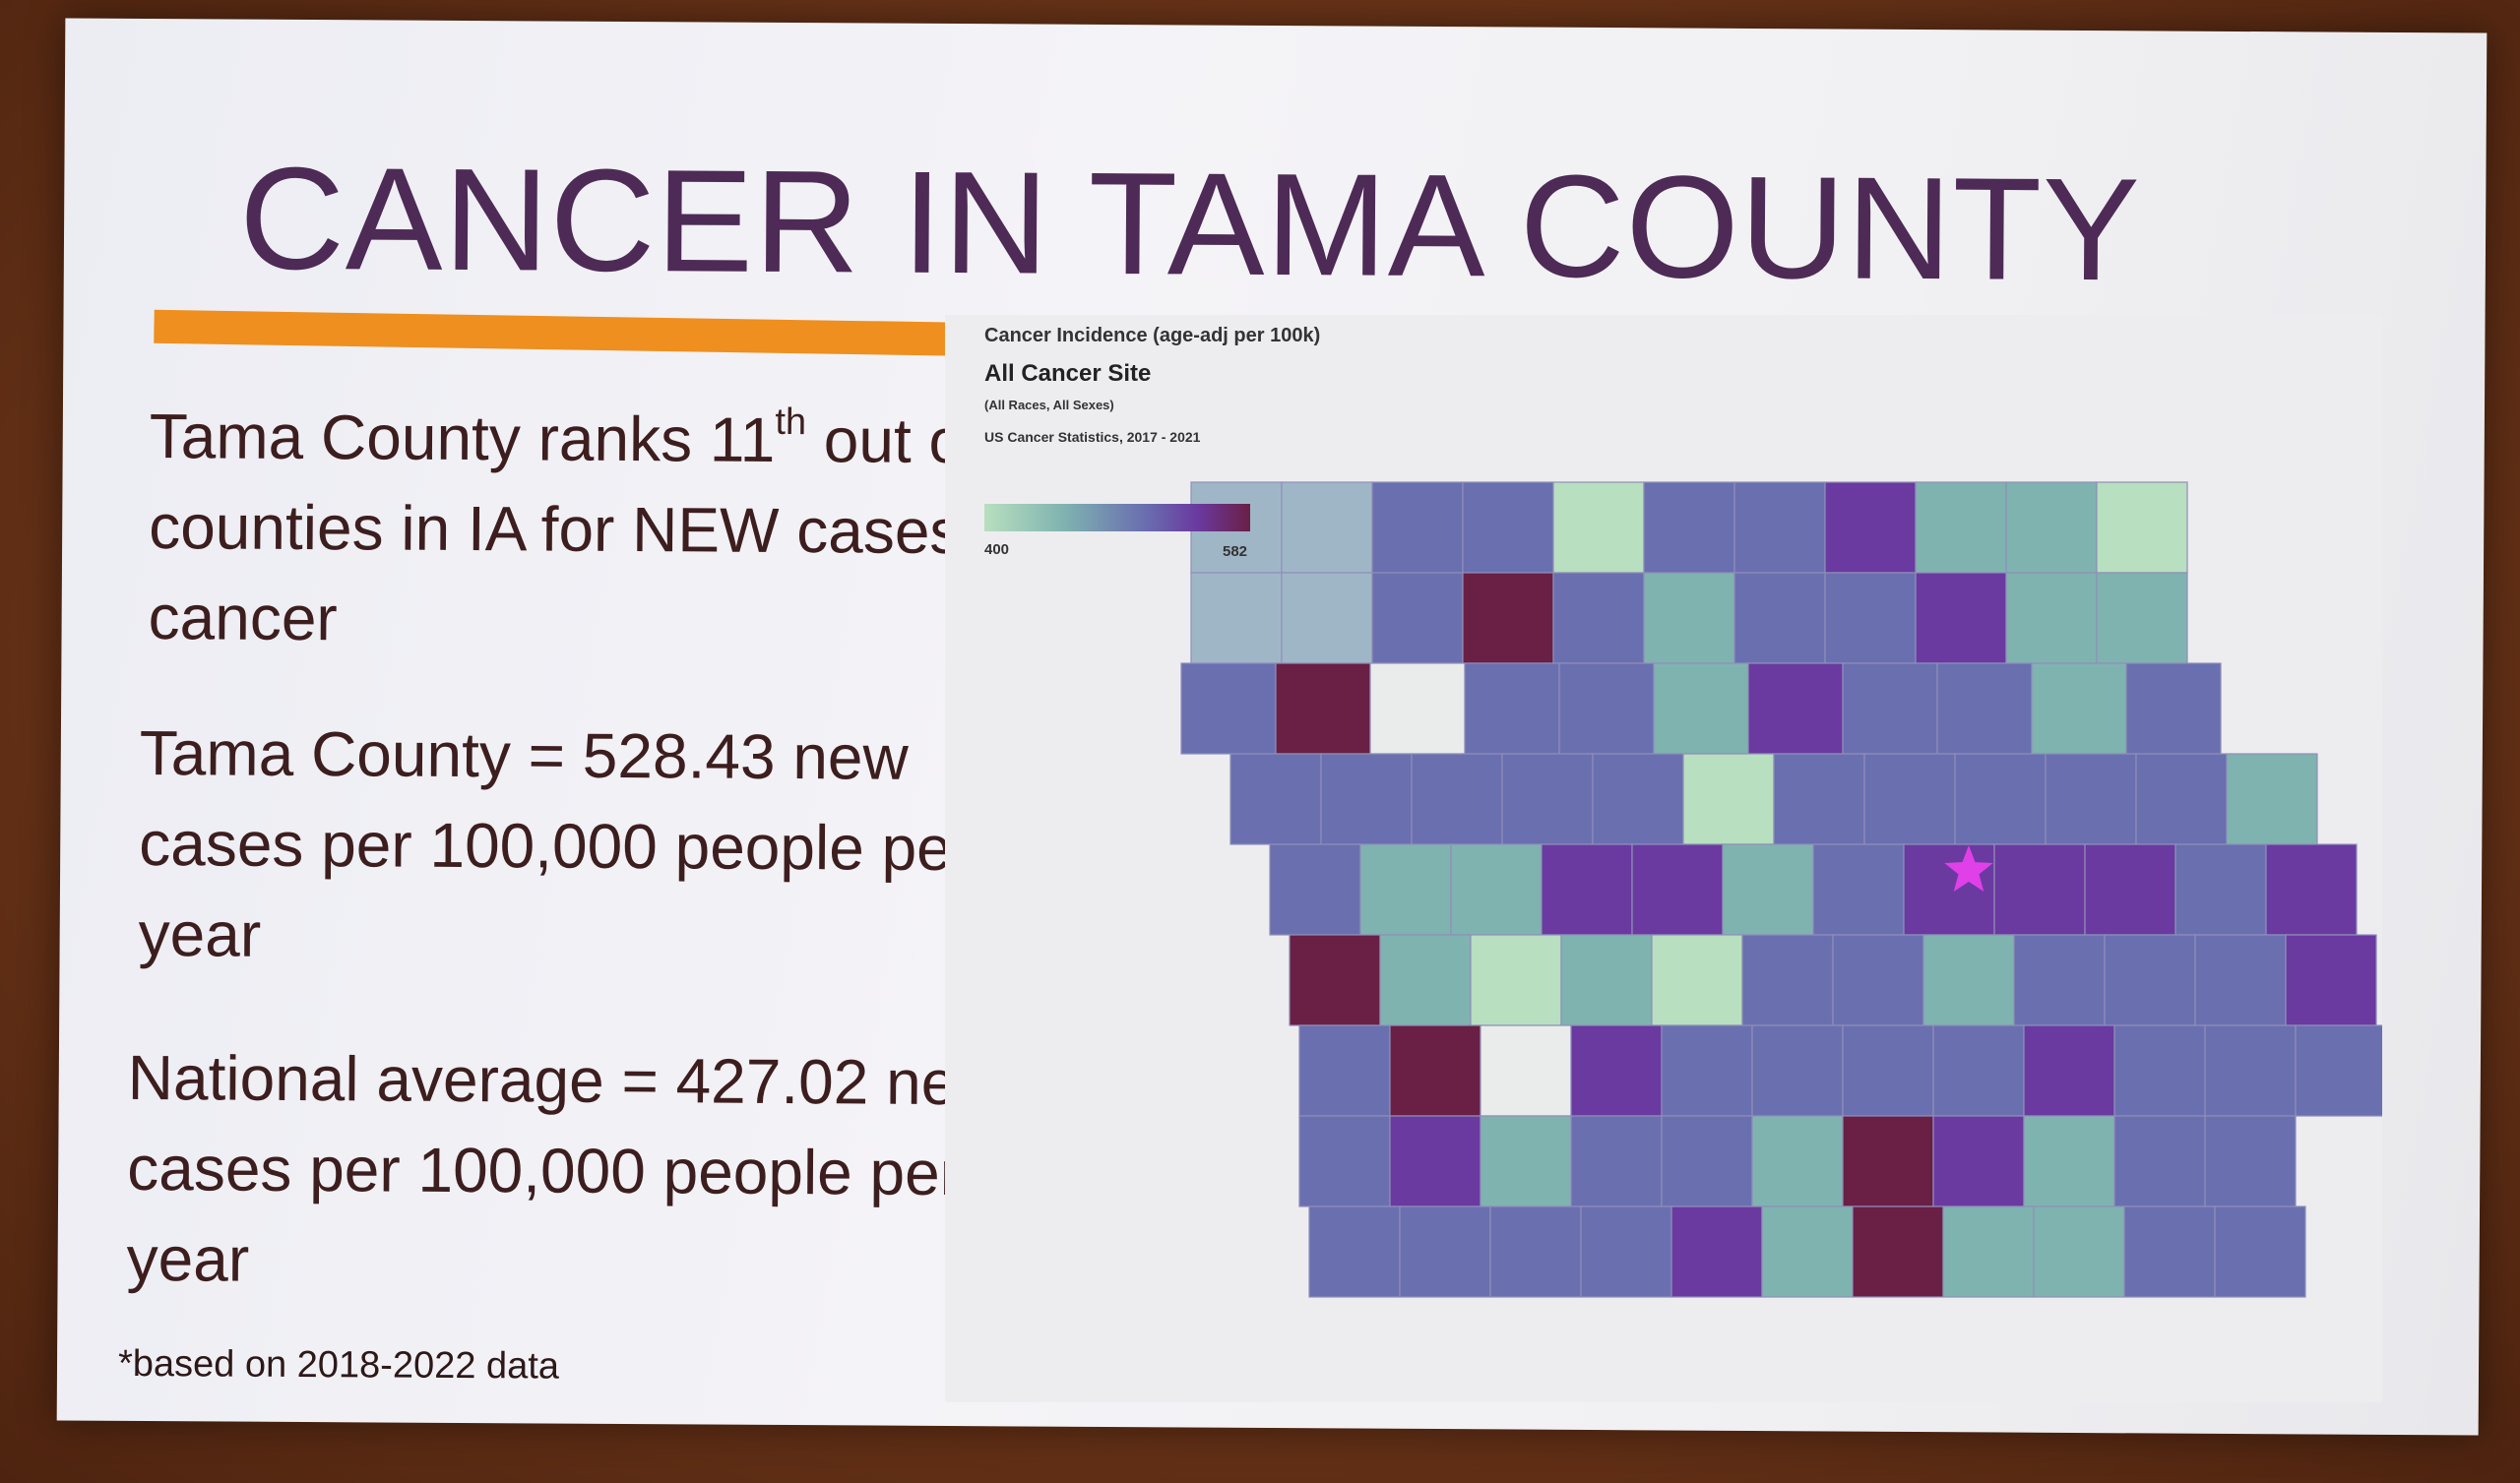 This screenshot has height=1483, width=2520. What do you see at coordinates (997, 549) in the screenshot?
I see `legend-min-label: 400` at bounding box center [997, 549].